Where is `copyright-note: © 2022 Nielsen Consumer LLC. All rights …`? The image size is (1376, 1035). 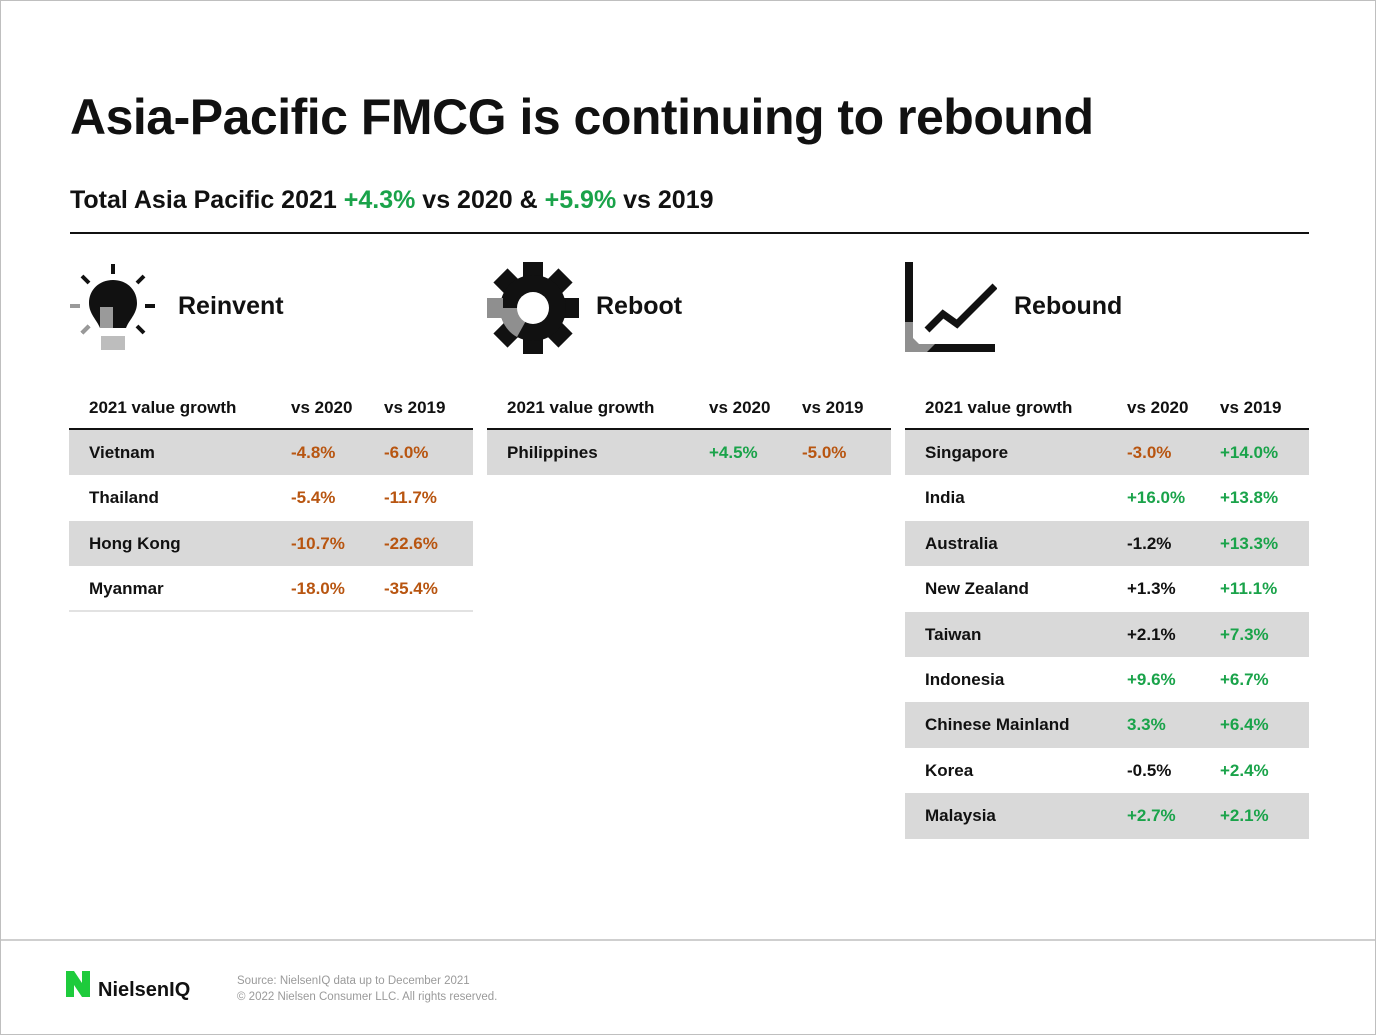 copyright-note: © 2022 Nielsen Consumer LLC. All rights … is located at coordinates (367, 997).